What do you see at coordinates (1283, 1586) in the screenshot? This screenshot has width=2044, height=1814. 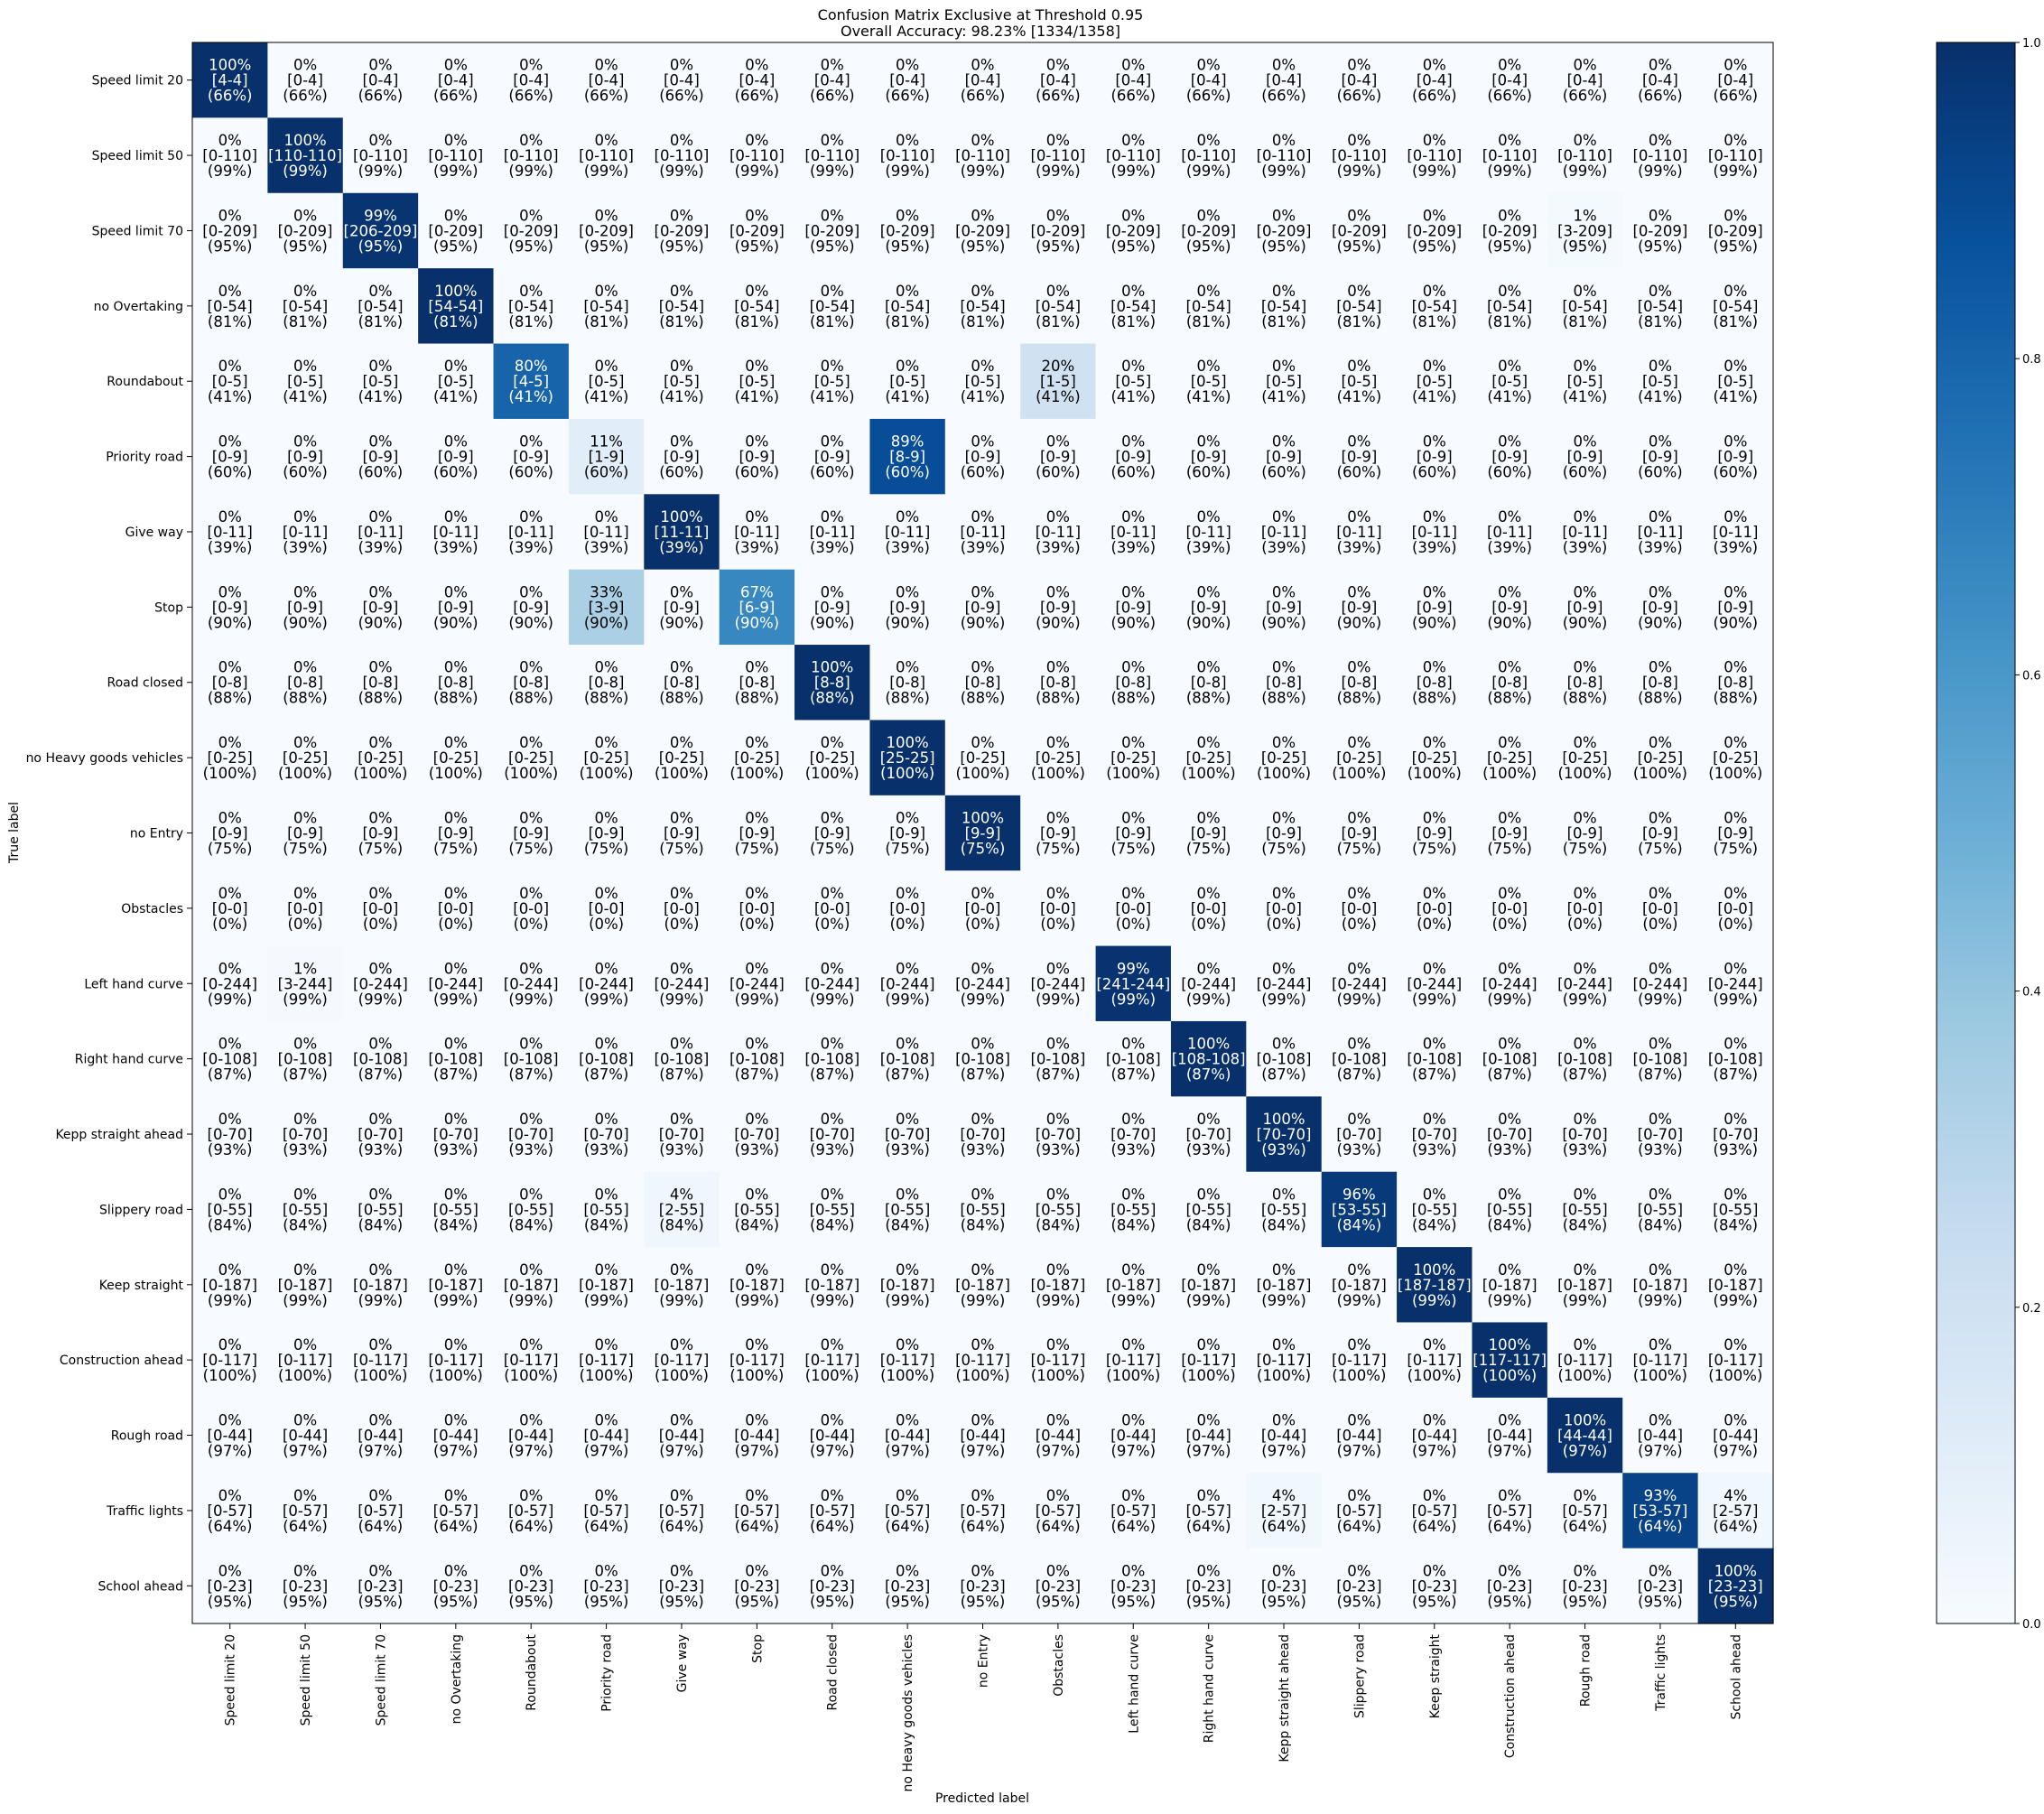 I see `cell-count-label: [0-23]` at bounding box center [1283, 1586].